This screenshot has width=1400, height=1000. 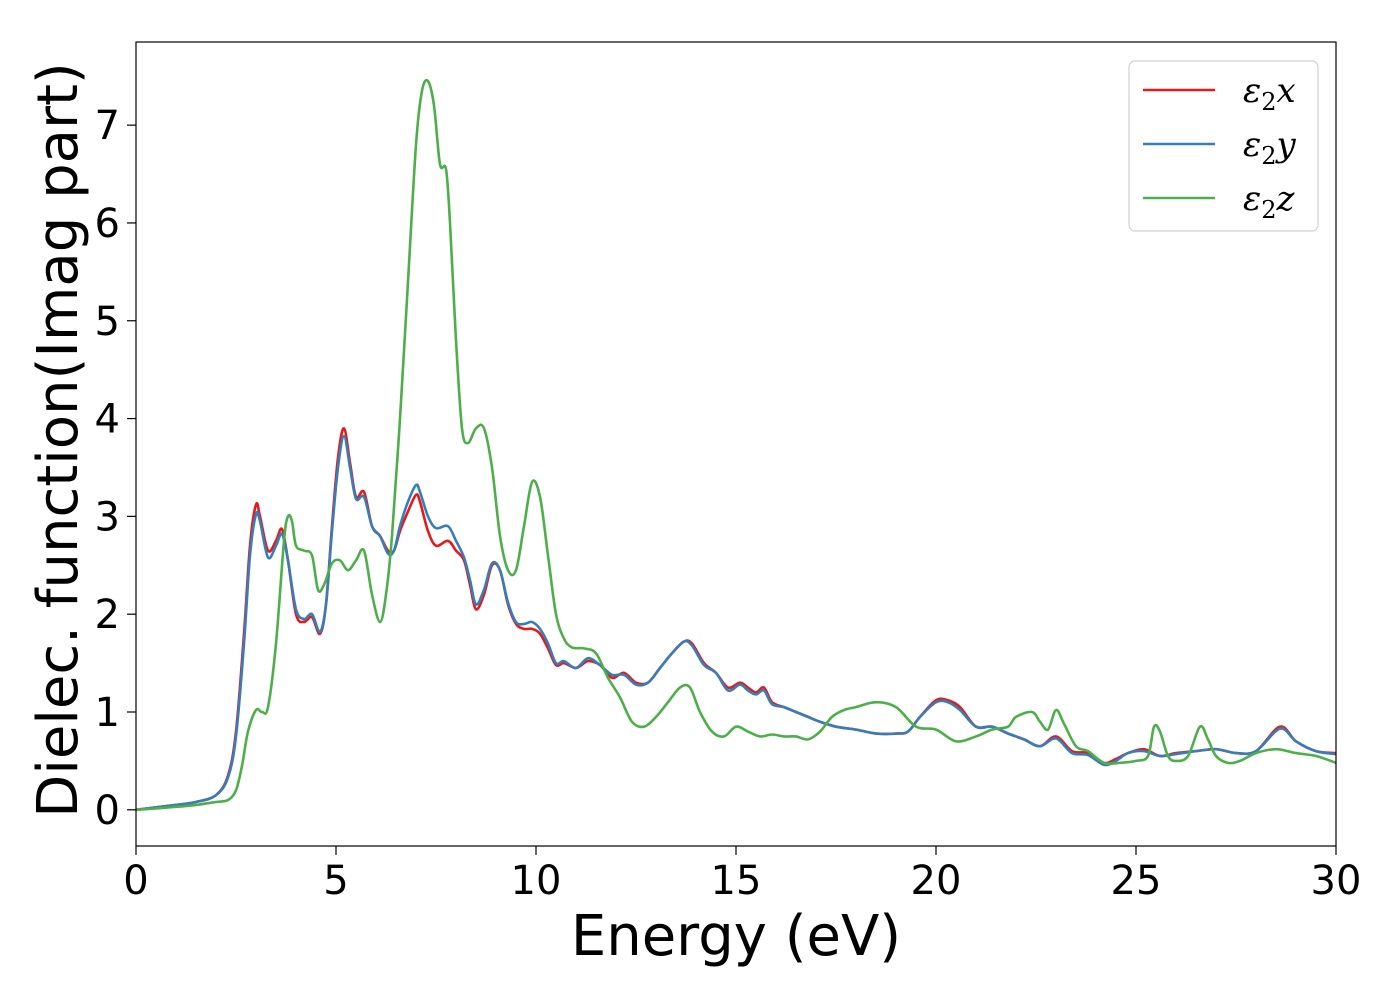 What do you see at coordinates (135, 881) in the screenshot?
I see `x-tick-label: 0` at bounding box center [135, 881].